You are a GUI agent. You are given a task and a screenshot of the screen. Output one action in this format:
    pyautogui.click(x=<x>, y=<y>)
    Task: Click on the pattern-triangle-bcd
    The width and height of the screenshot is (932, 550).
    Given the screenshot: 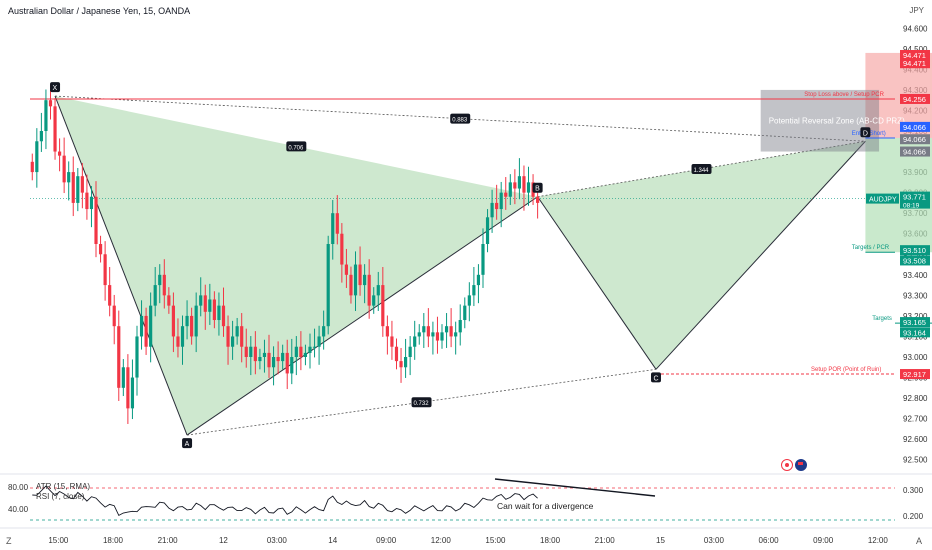 What is the action you would take?
    pyautogui.click(x=701, y=255)
    